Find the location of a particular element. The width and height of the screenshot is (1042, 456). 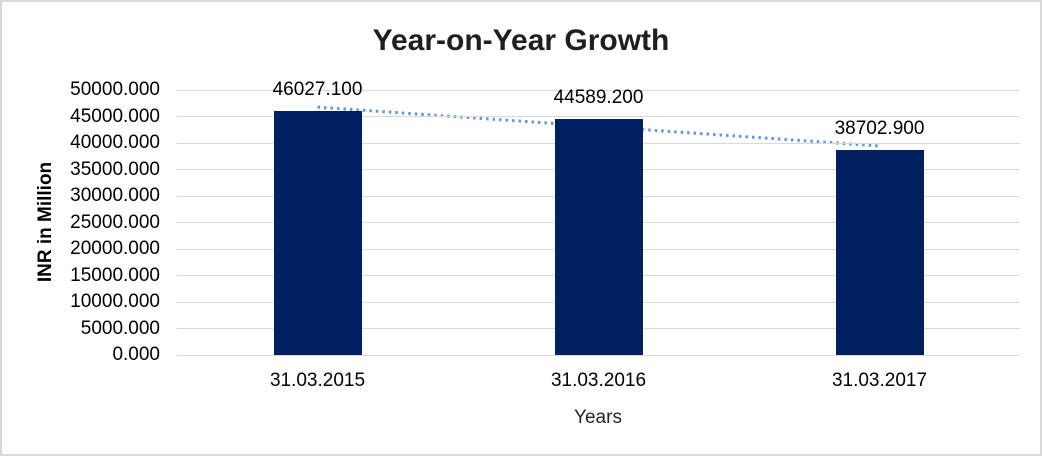

x-tick-label: 31.03.2017 is located at coordinates (879, 380).